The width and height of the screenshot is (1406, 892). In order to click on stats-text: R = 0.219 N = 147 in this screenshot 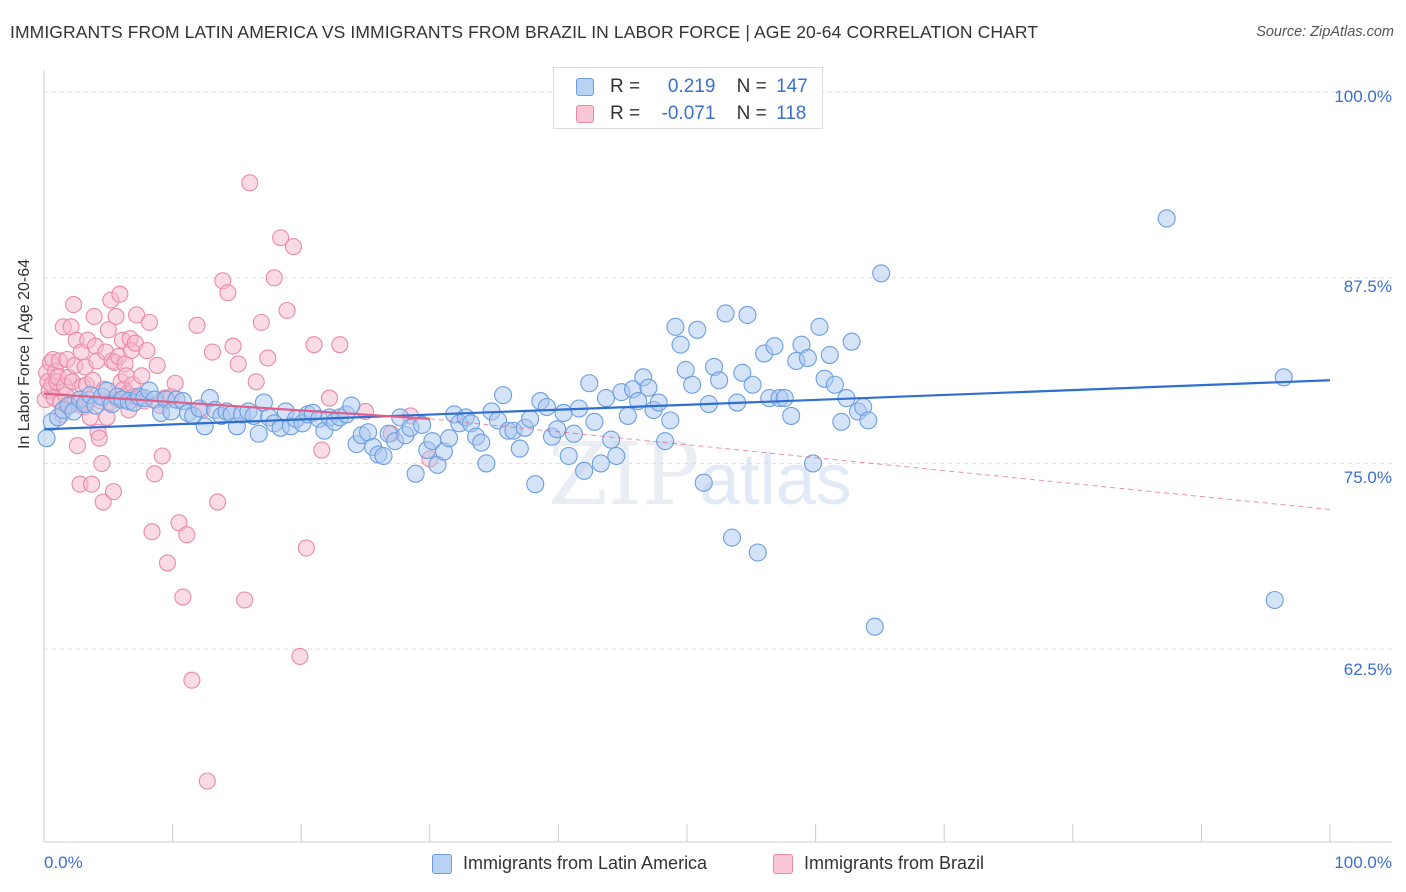, I will do `click(709, 87)`.